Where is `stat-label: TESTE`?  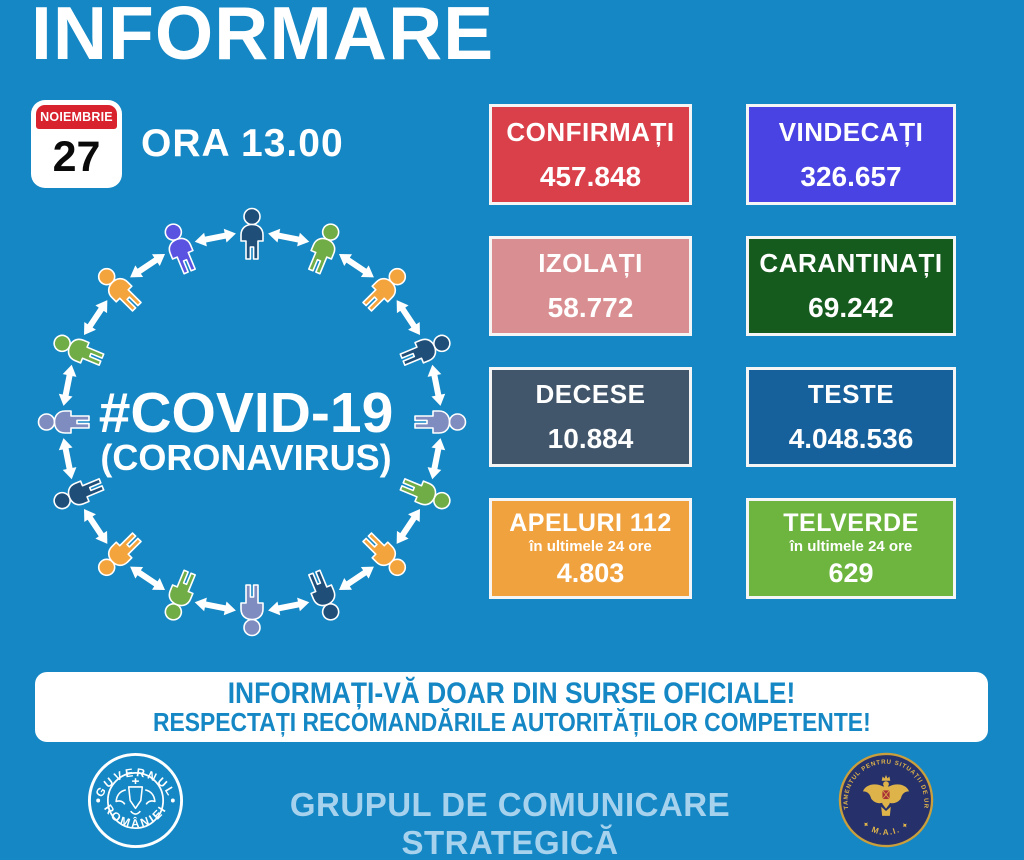 stat-label: TESTE is located at coordinates (851, 394).